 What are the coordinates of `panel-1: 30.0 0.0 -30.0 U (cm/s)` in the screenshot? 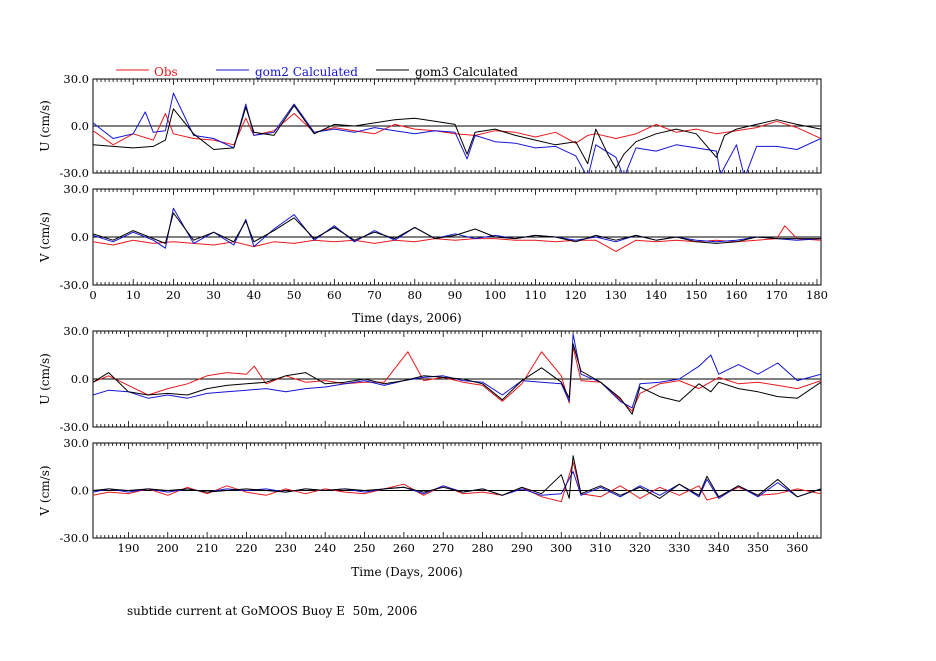 It's located at (430, 126).